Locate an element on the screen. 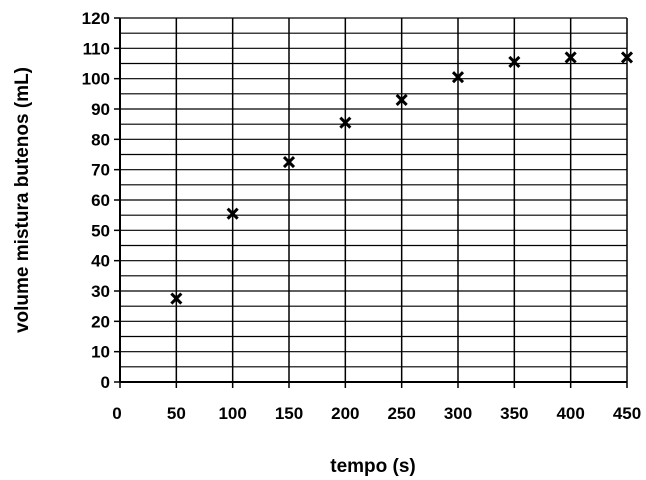 The width and height of the screenshot is (646, 480). y-tick-labels: 0 10 20 30 40 50 60 70 80 90 100 110 120 is located at coordinates (101, 200).